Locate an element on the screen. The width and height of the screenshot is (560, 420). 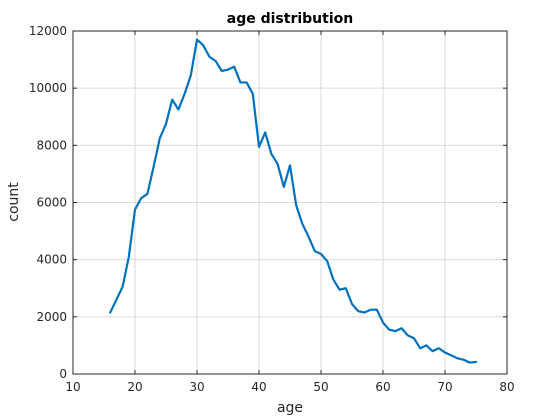
y-axis-label: count is located at coordinates (14, 202).